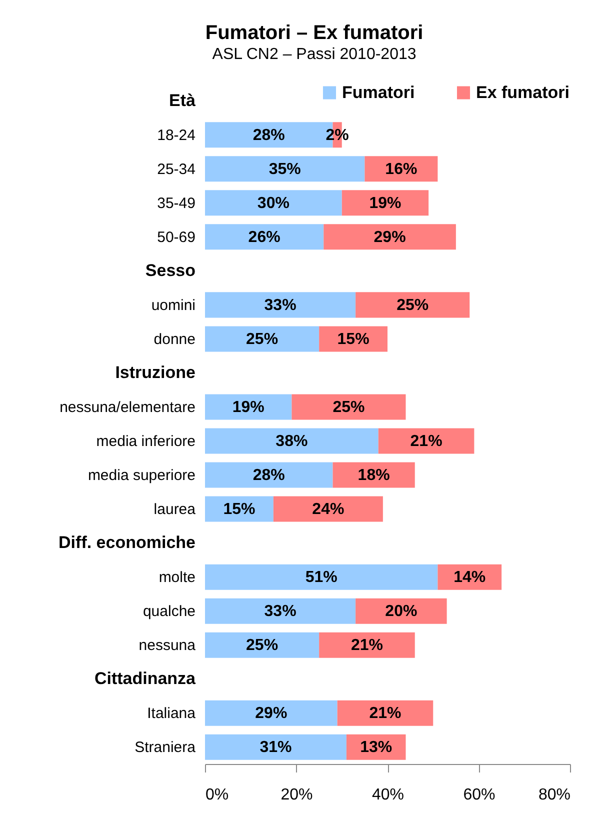  Describe the element at coordinates (145, 678) in the screenshot. I see `y-tick-label: Cittadinanza` at that location.